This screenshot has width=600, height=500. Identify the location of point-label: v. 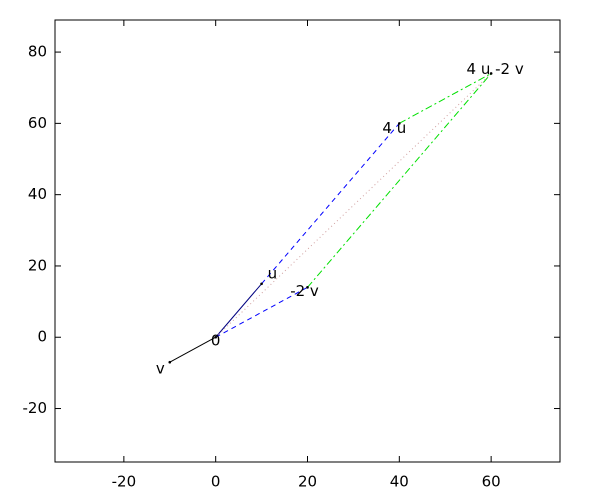
(160, 369).